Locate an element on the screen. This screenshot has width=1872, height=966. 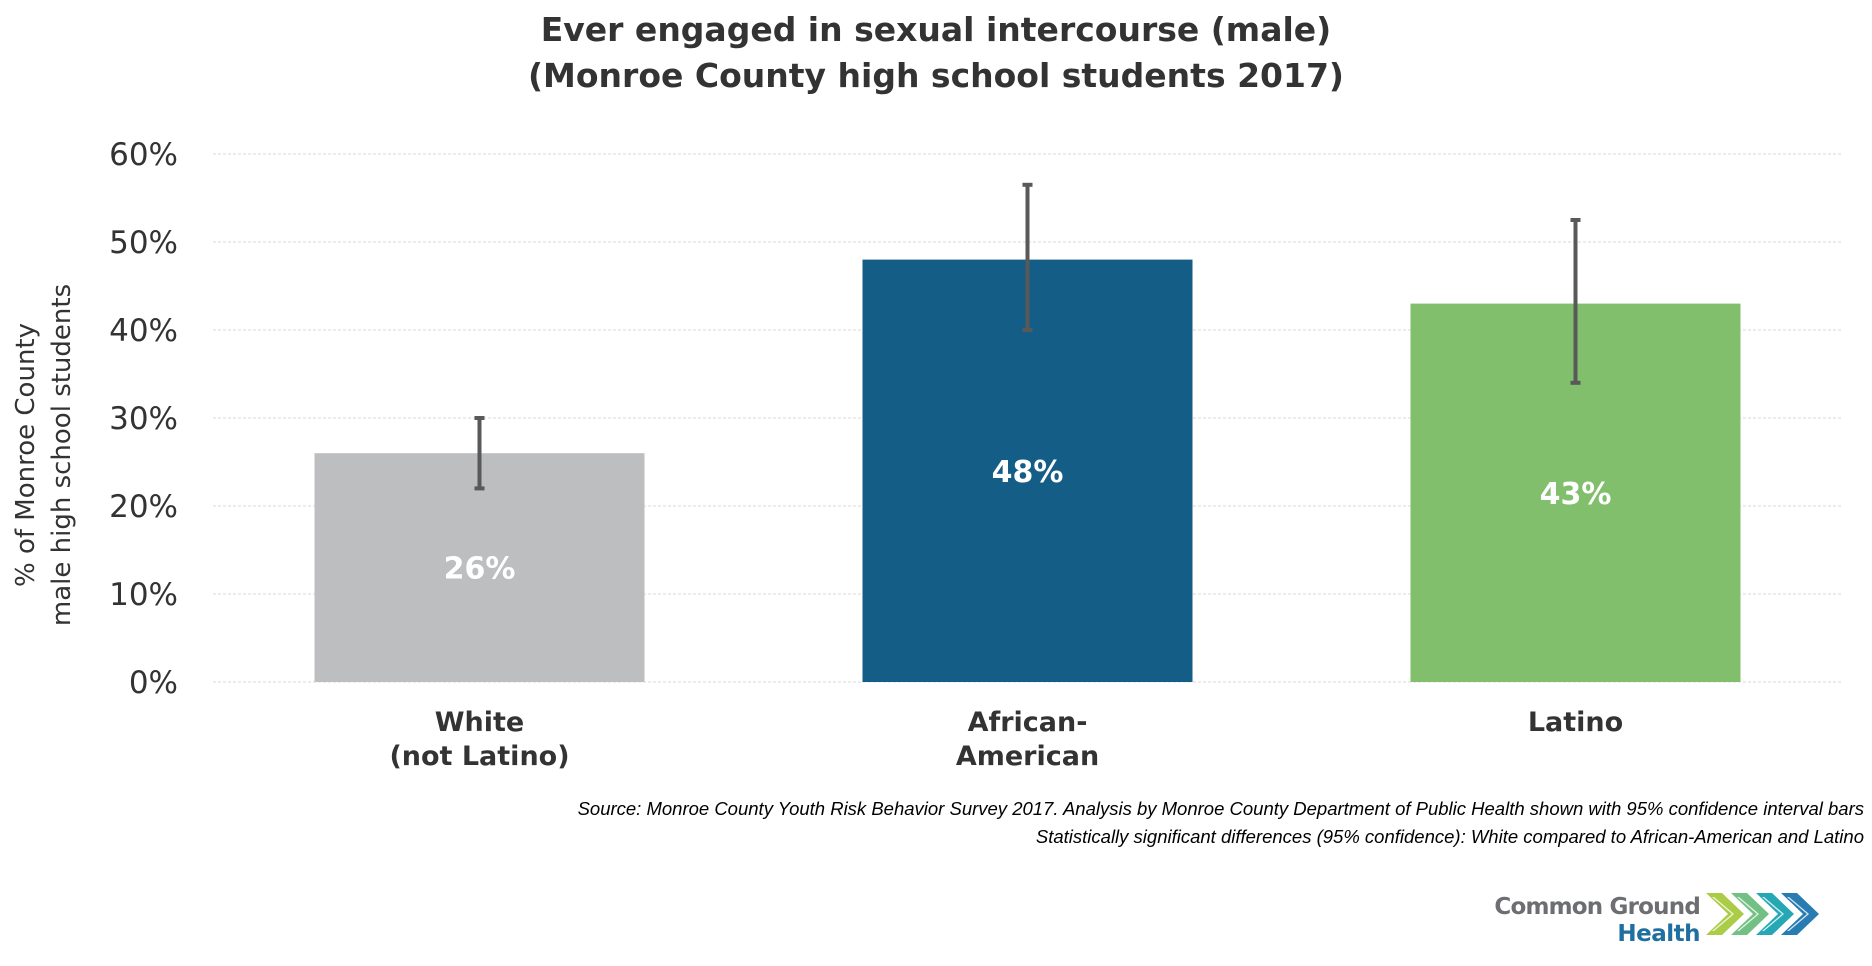
common-ground-health-logo: Common Ground Health is located at coordinates (1656, 920).